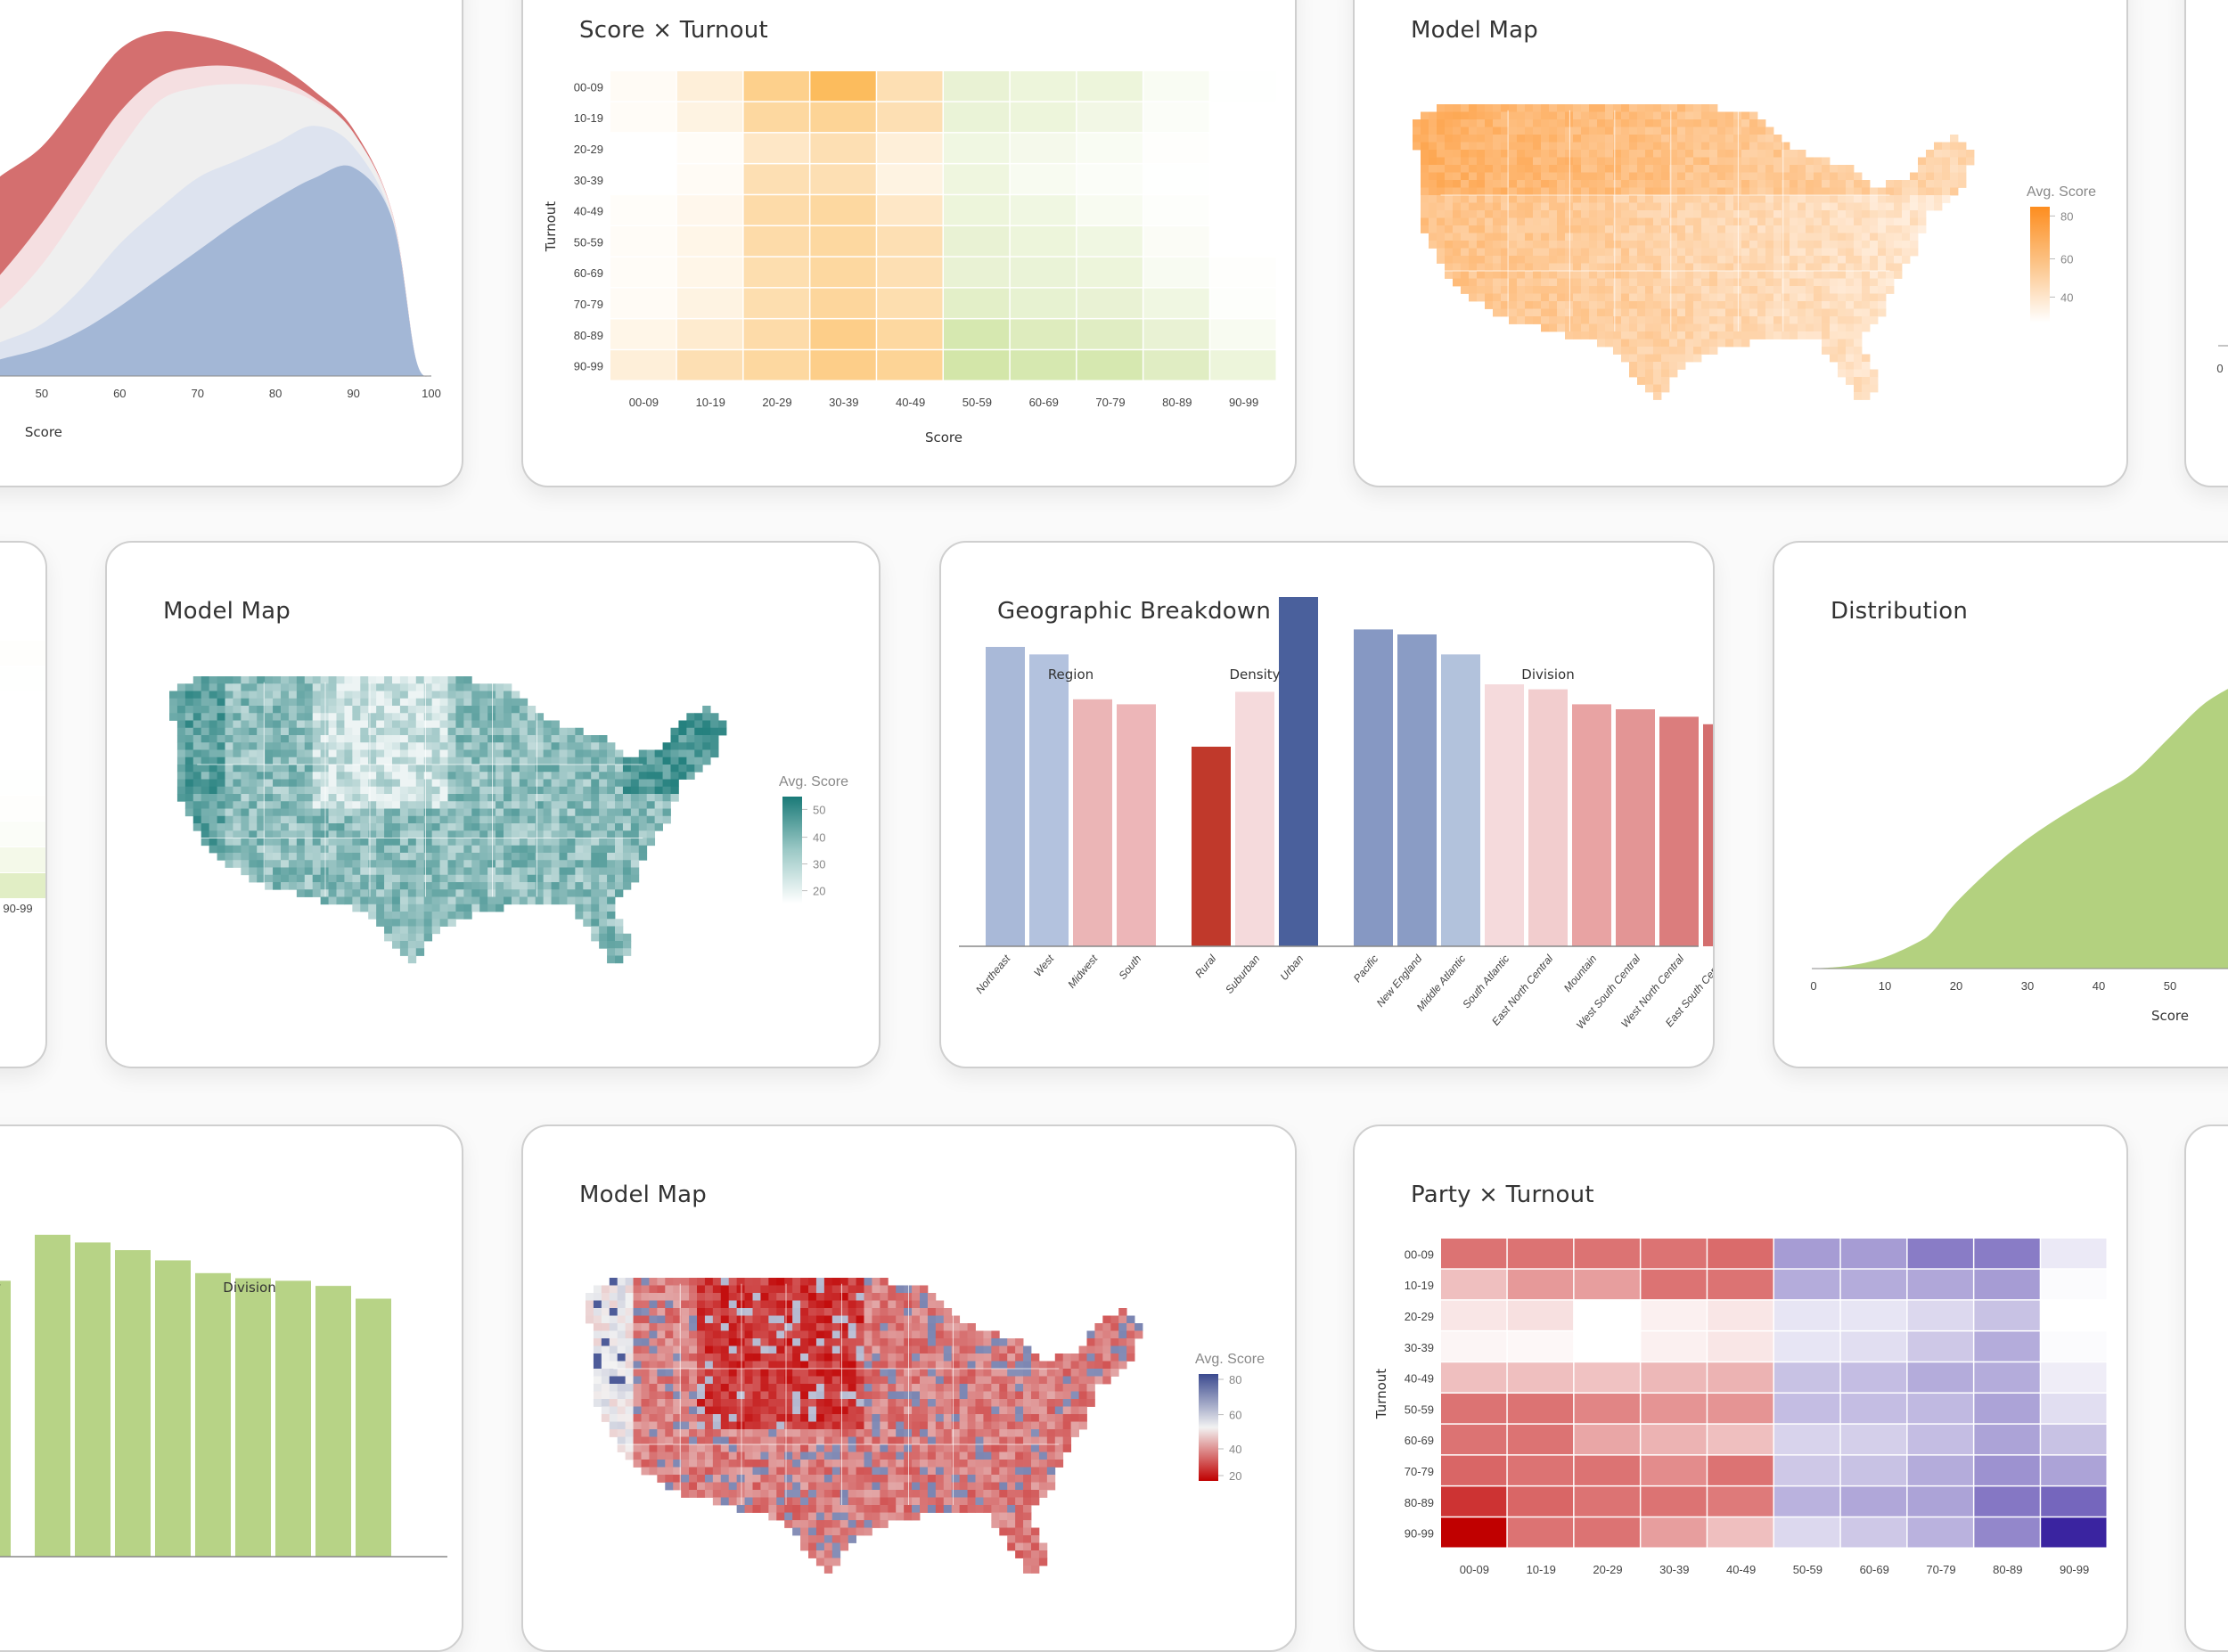 The height and width of the screenshot is (1652, 2228). I want to click on x-tick-label: 10-19, so click(710, 402).